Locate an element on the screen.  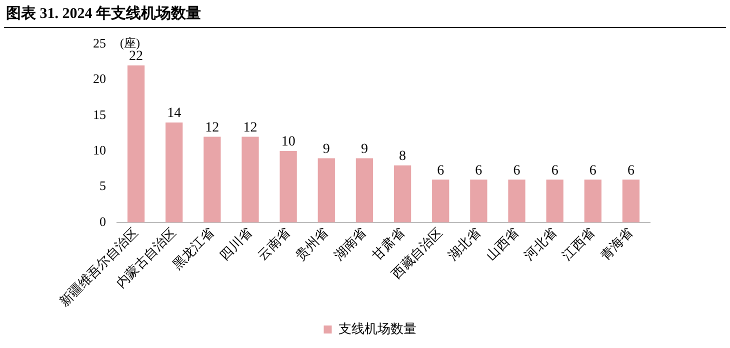
y-tick-label: 5 is located at coordinates (103, 186).